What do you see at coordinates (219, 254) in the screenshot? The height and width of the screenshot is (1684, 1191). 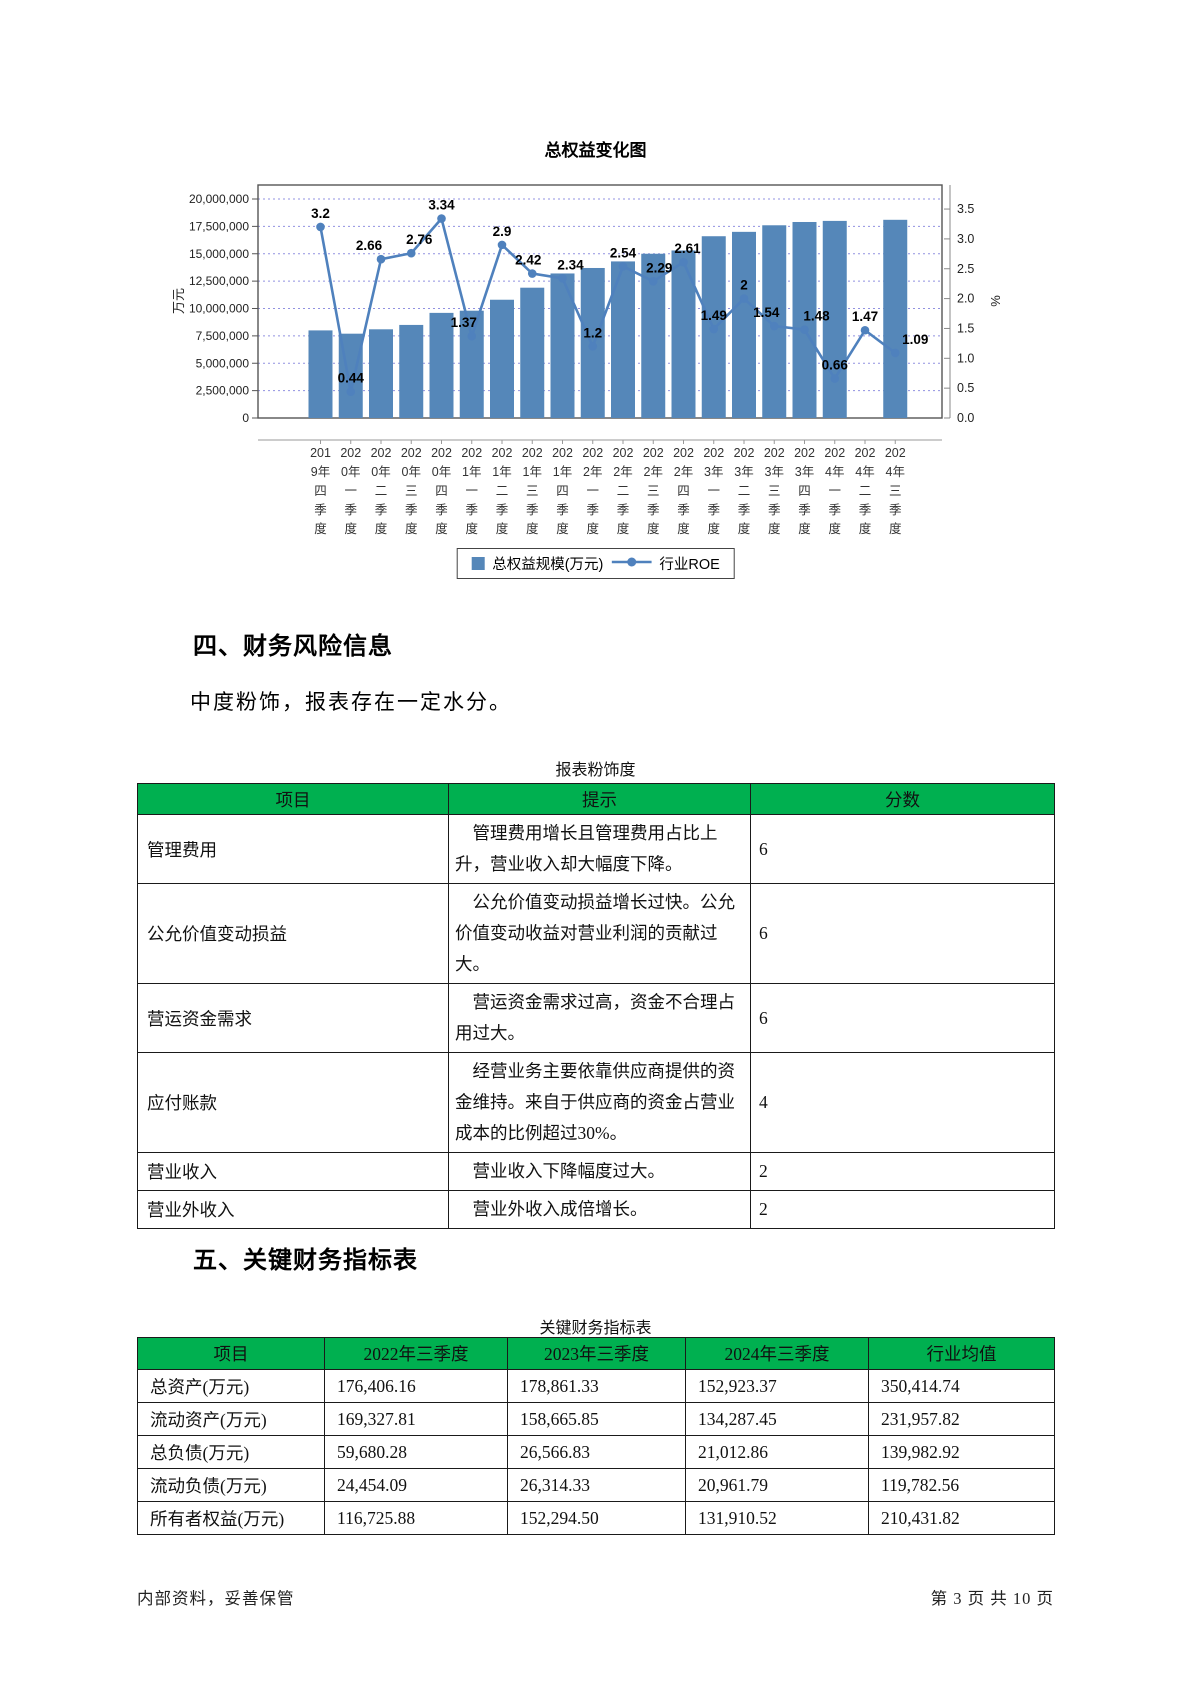 I see `left-axis-tick-label: 15,000,000` at bounding box center [219, 254].